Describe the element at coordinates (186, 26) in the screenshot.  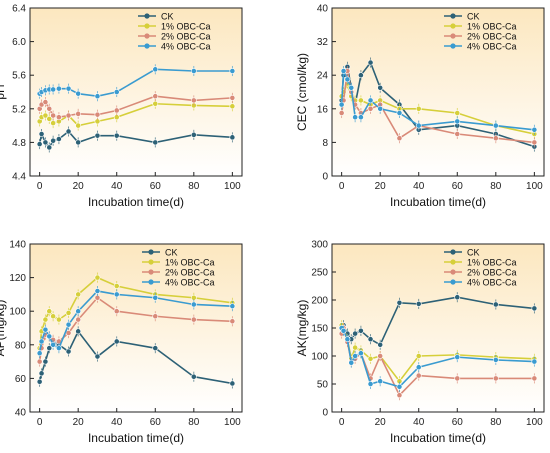
I see `legend-label: 1% OBC-Ca` at that location.